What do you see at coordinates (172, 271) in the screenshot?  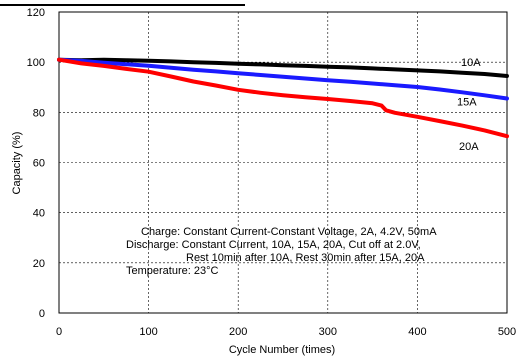 I see `annotation-temperature: Temperature: 23°C` at bounding box center [172, 271].